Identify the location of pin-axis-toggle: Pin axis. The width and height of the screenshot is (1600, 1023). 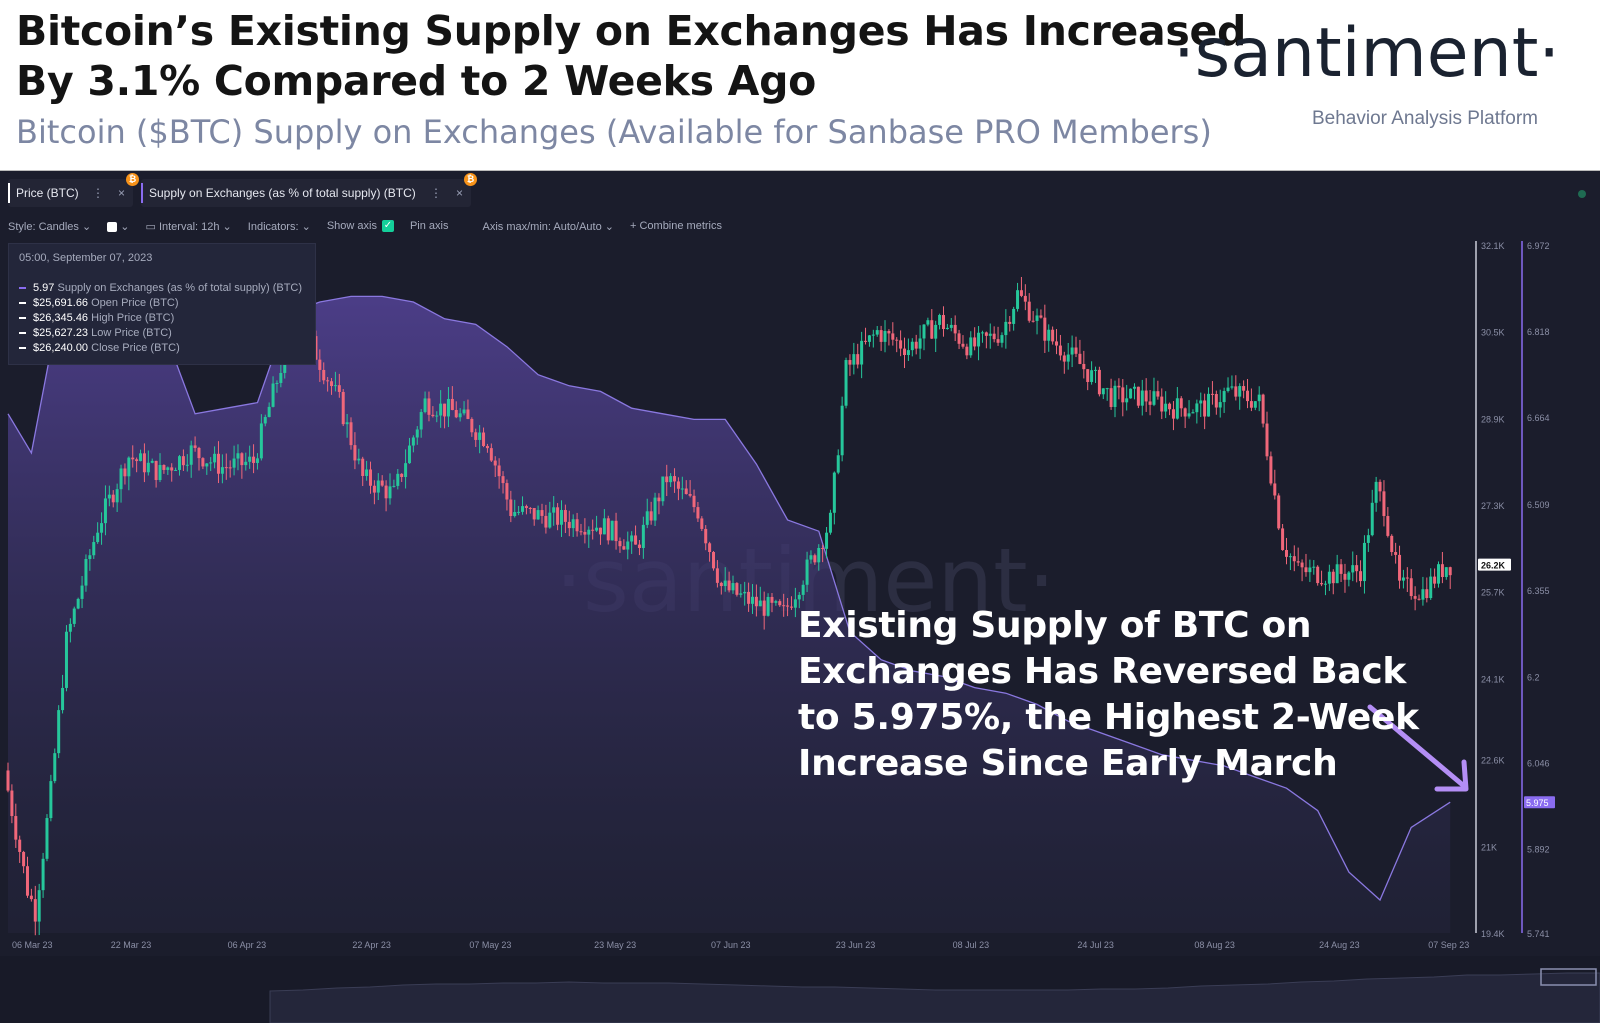
(429, 226).